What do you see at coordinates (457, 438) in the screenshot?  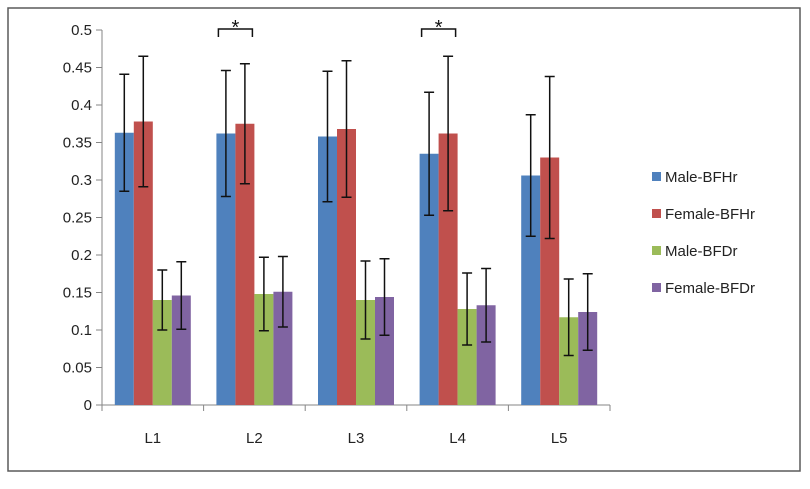 I see `x-tick-label: L4` at bounding box center [457, 438].